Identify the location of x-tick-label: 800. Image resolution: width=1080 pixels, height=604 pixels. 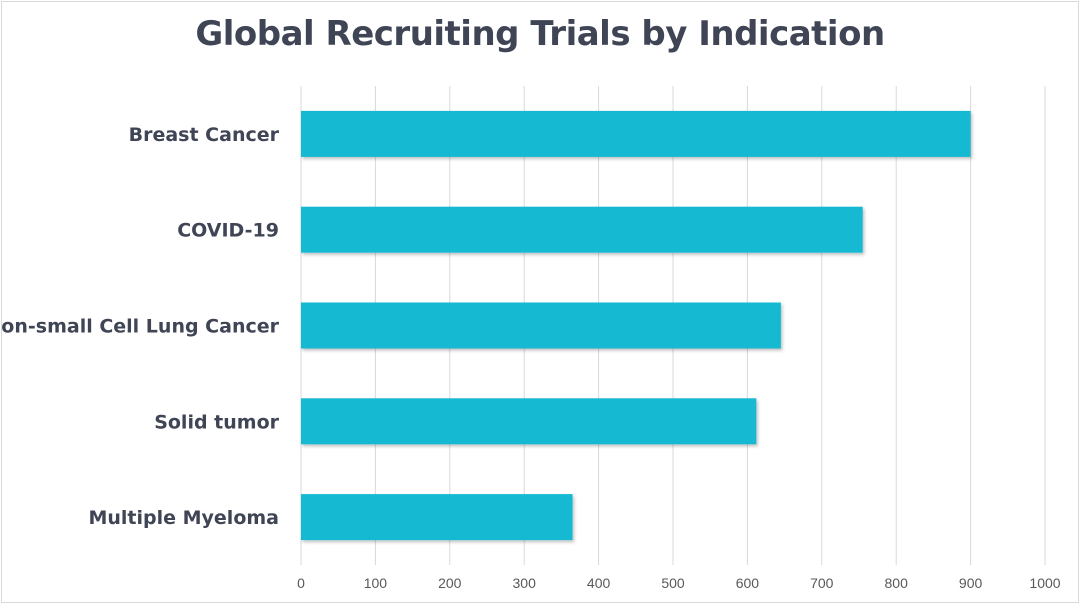
(897, 583).